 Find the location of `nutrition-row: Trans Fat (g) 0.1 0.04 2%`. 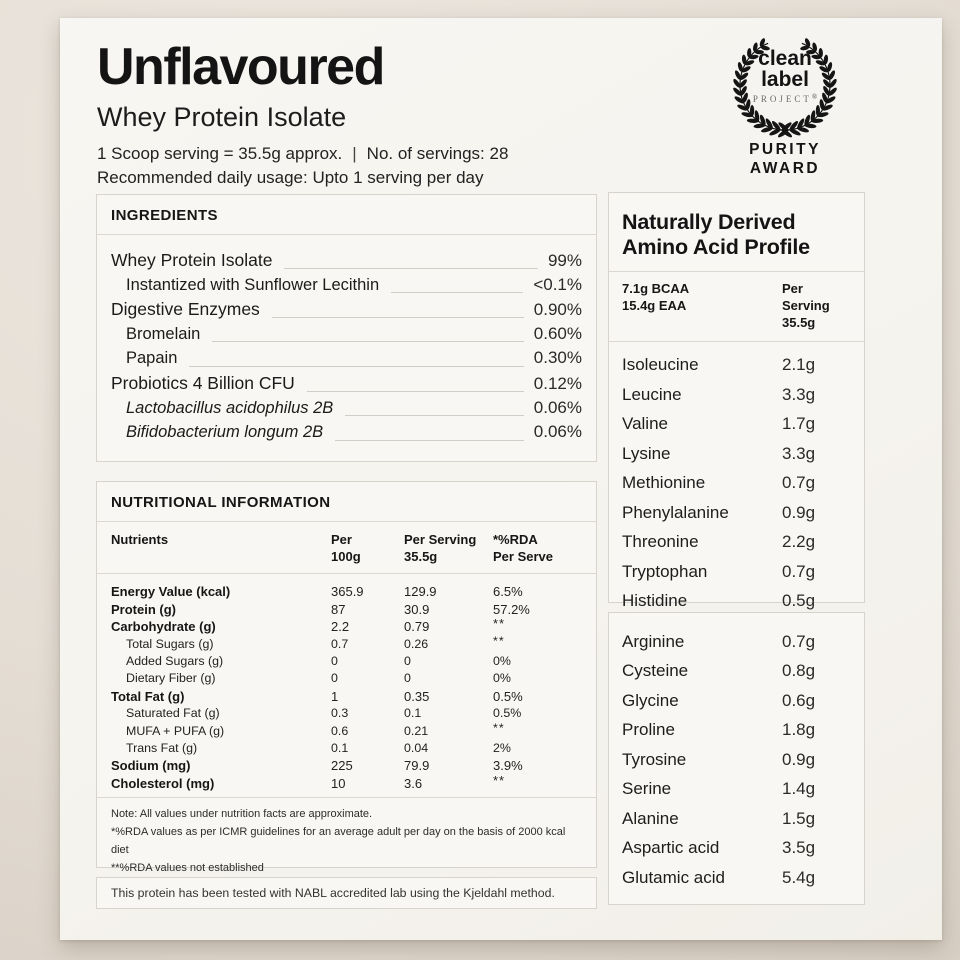

nutrition-row: Trans Fat (g) 0.1 0.04 2% is located at coordinates (346, 748).